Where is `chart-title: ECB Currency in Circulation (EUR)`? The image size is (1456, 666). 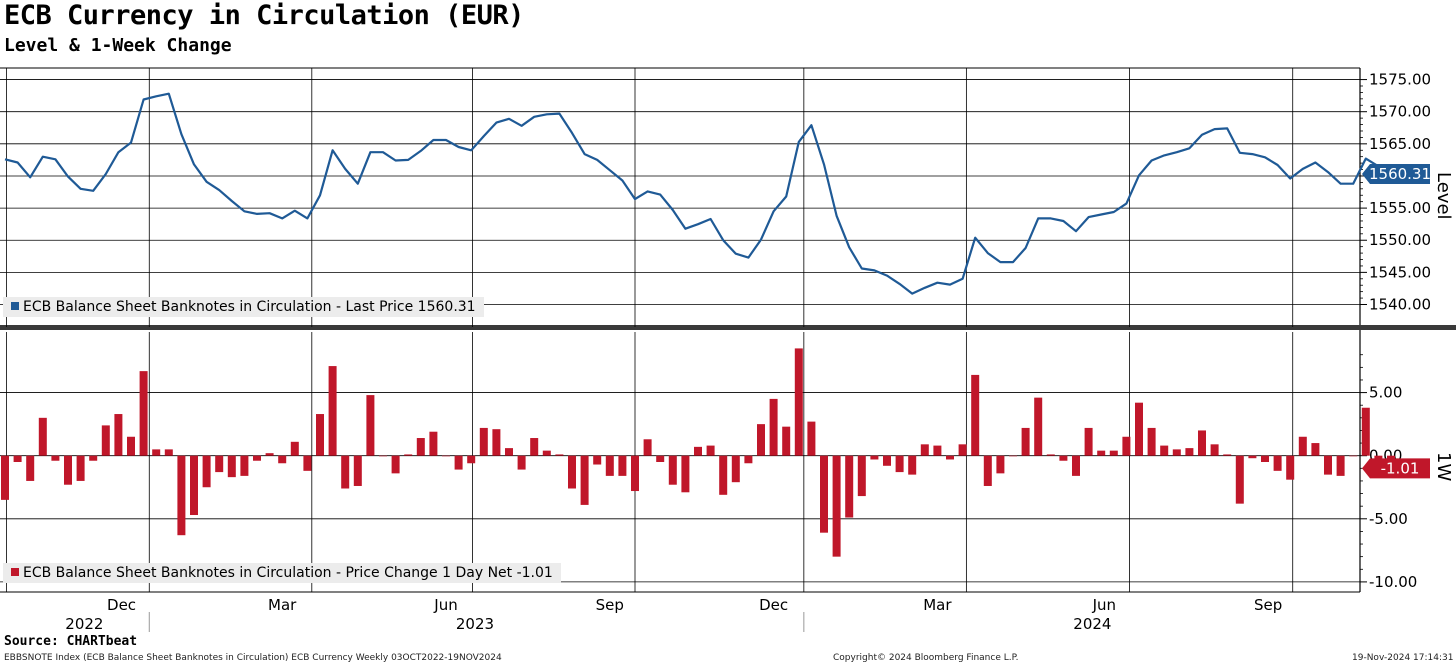
chart-title: ECB Currency in Circulation (EUR) is located at coordinates (264, 15).